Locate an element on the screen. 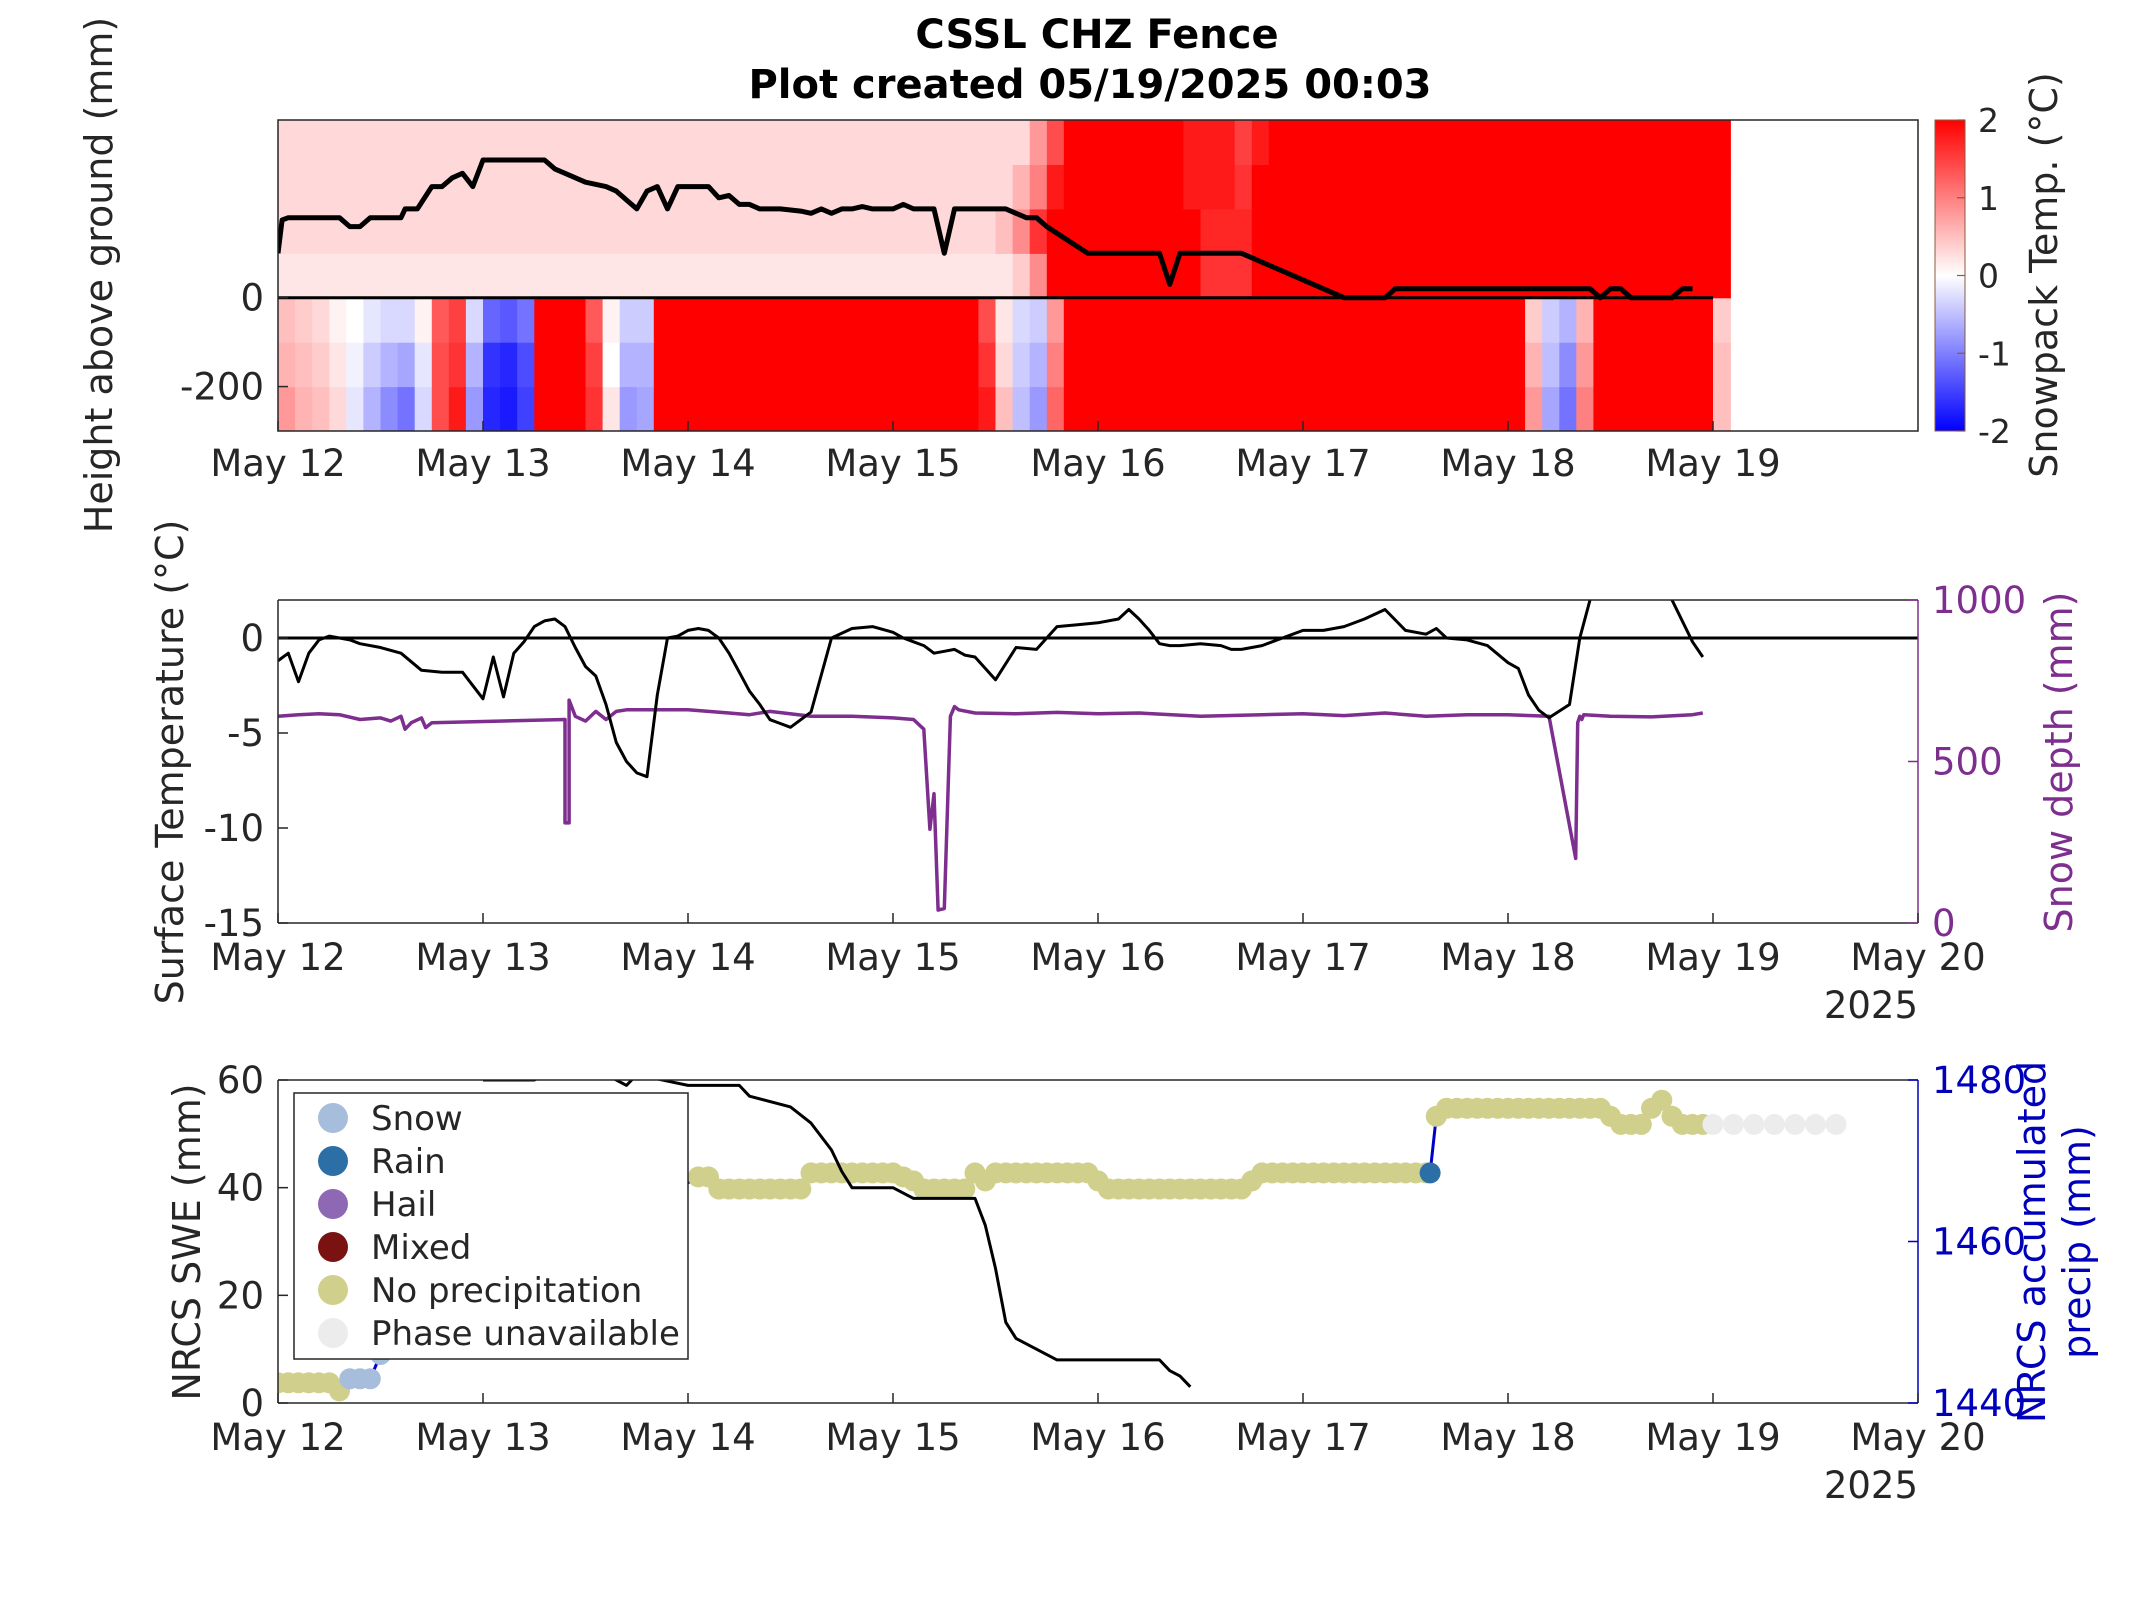 The image size is (2133, 1600). snow-height-line is located at coordinates (985, 229).